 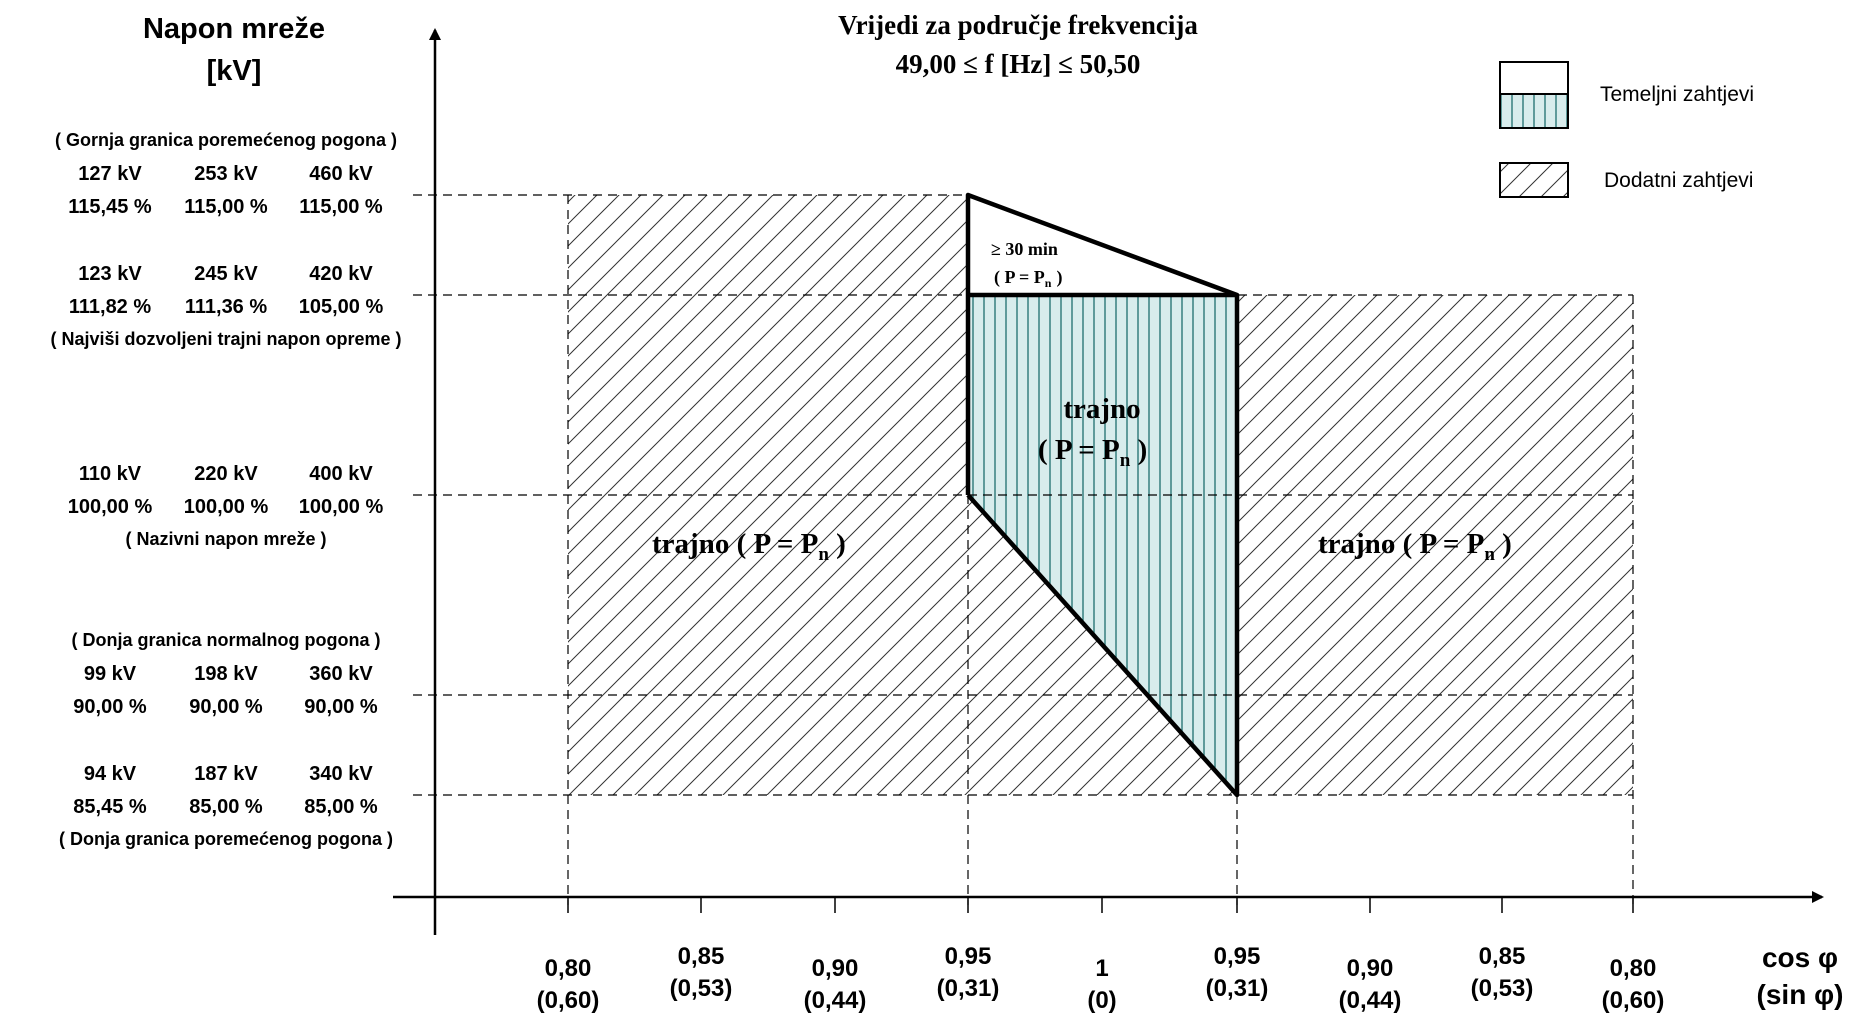 I want to click on legend-additional-swatch, so click(x=1534, y=180).